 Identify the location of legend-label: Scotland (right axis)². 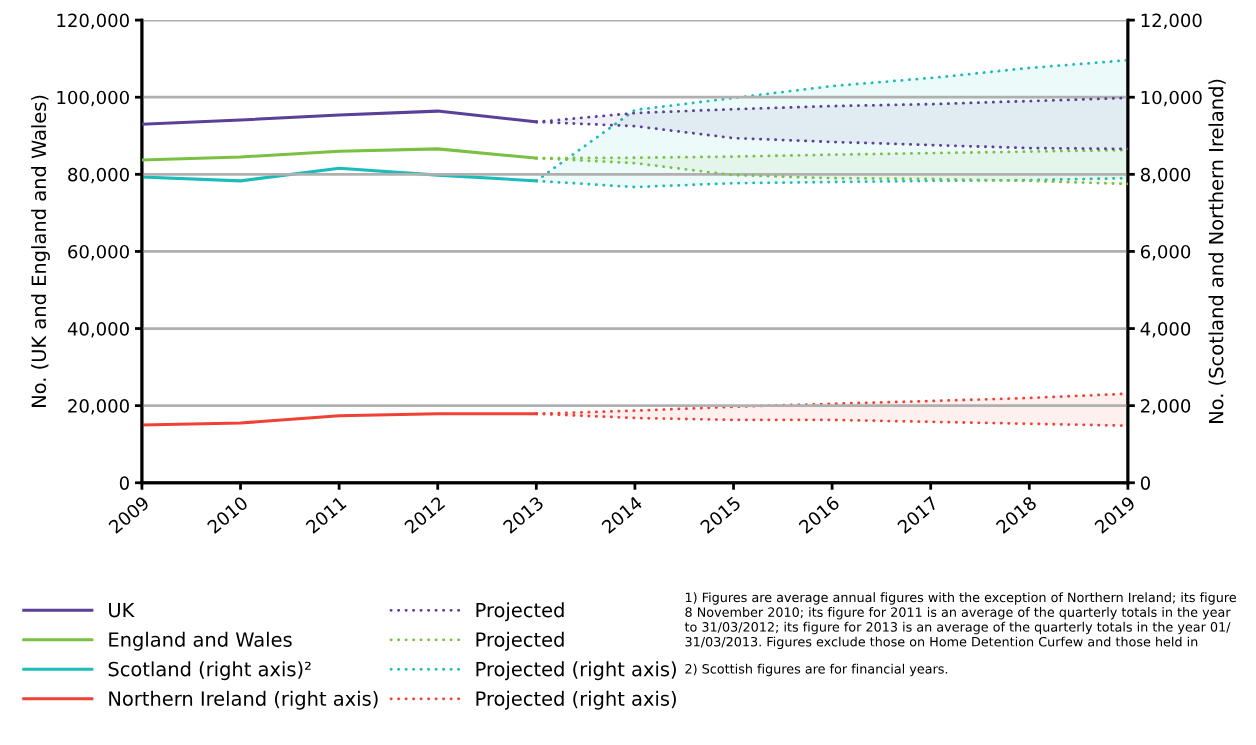
(209, 671).